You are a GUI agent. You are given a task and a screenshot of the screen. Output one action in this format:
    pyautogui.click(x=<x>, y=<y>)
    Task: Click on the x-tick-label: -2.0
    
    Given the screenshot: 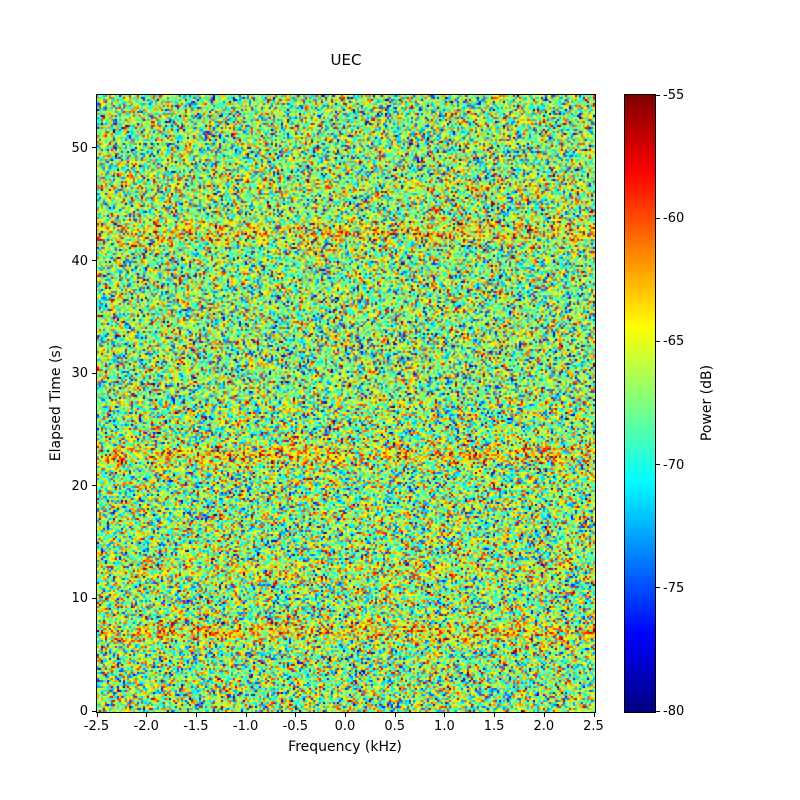 What is the action you would take?
    pyautogui.click(x=146, y=726)
    